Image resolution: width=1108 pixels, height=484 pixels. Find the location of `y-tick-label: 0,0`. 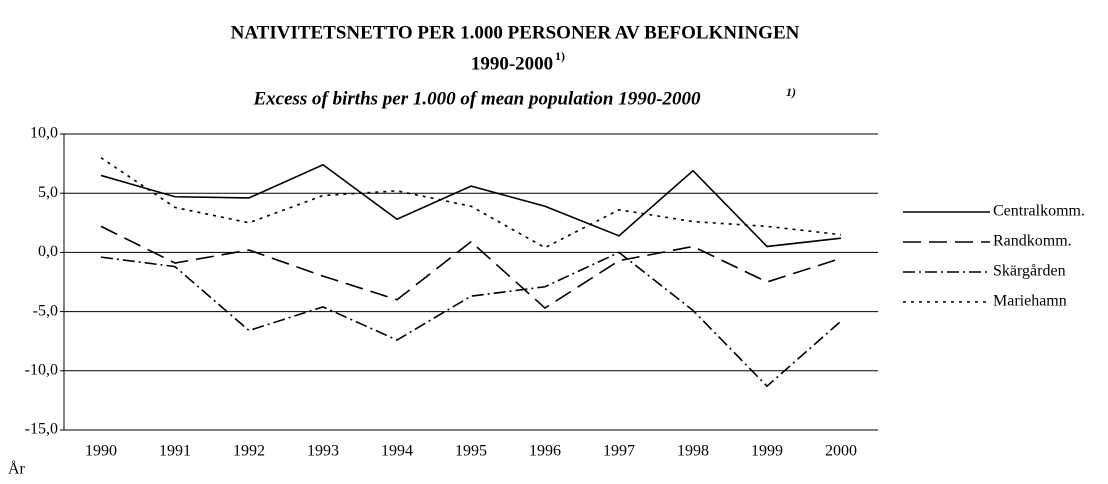

y-tick-label: 0,0 is located at coordinates (48, 251).